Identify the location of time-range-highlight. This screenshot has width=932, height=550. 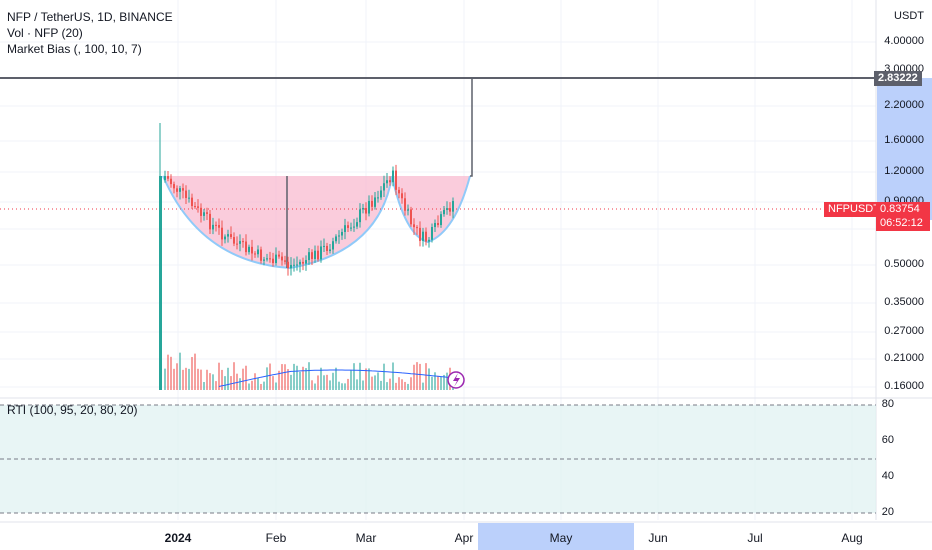
(556, 536).